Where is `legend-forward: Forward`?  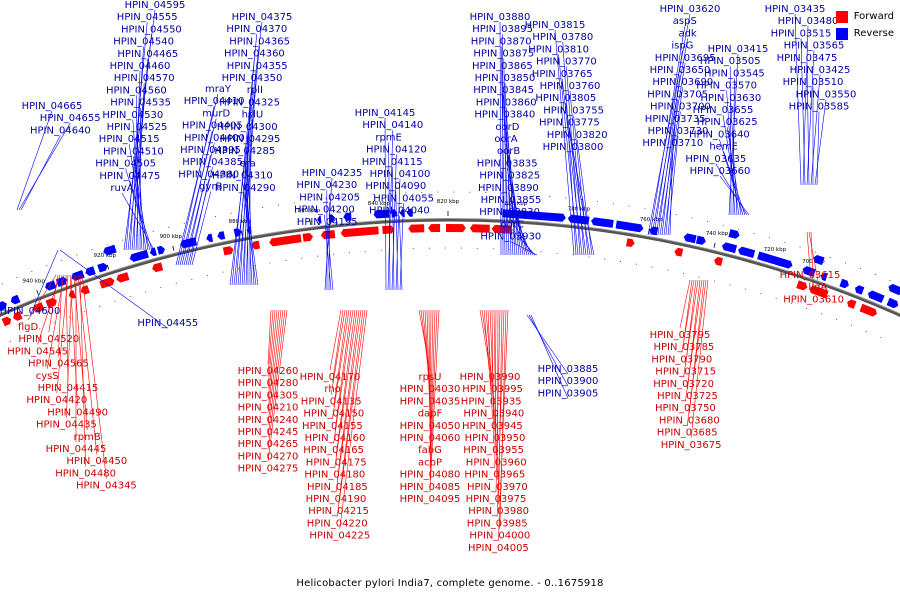
legend-forward: Forward is located at coordinates (864, 16).